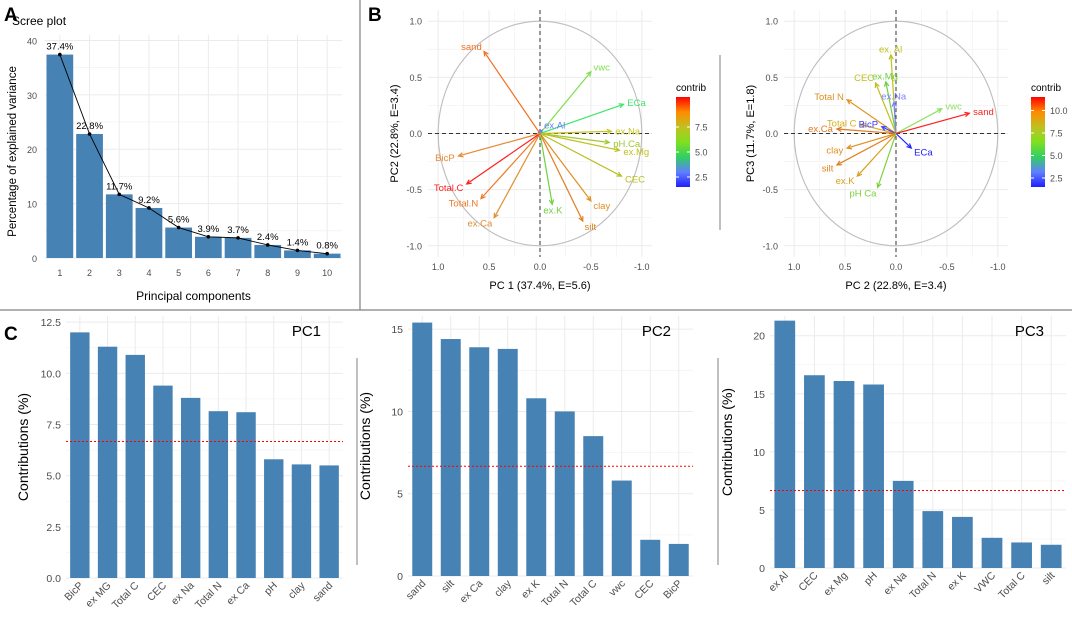  Describe the element at coordinates (59, 273) in the screenshot. I see `x-tick-label: 1` at that location.